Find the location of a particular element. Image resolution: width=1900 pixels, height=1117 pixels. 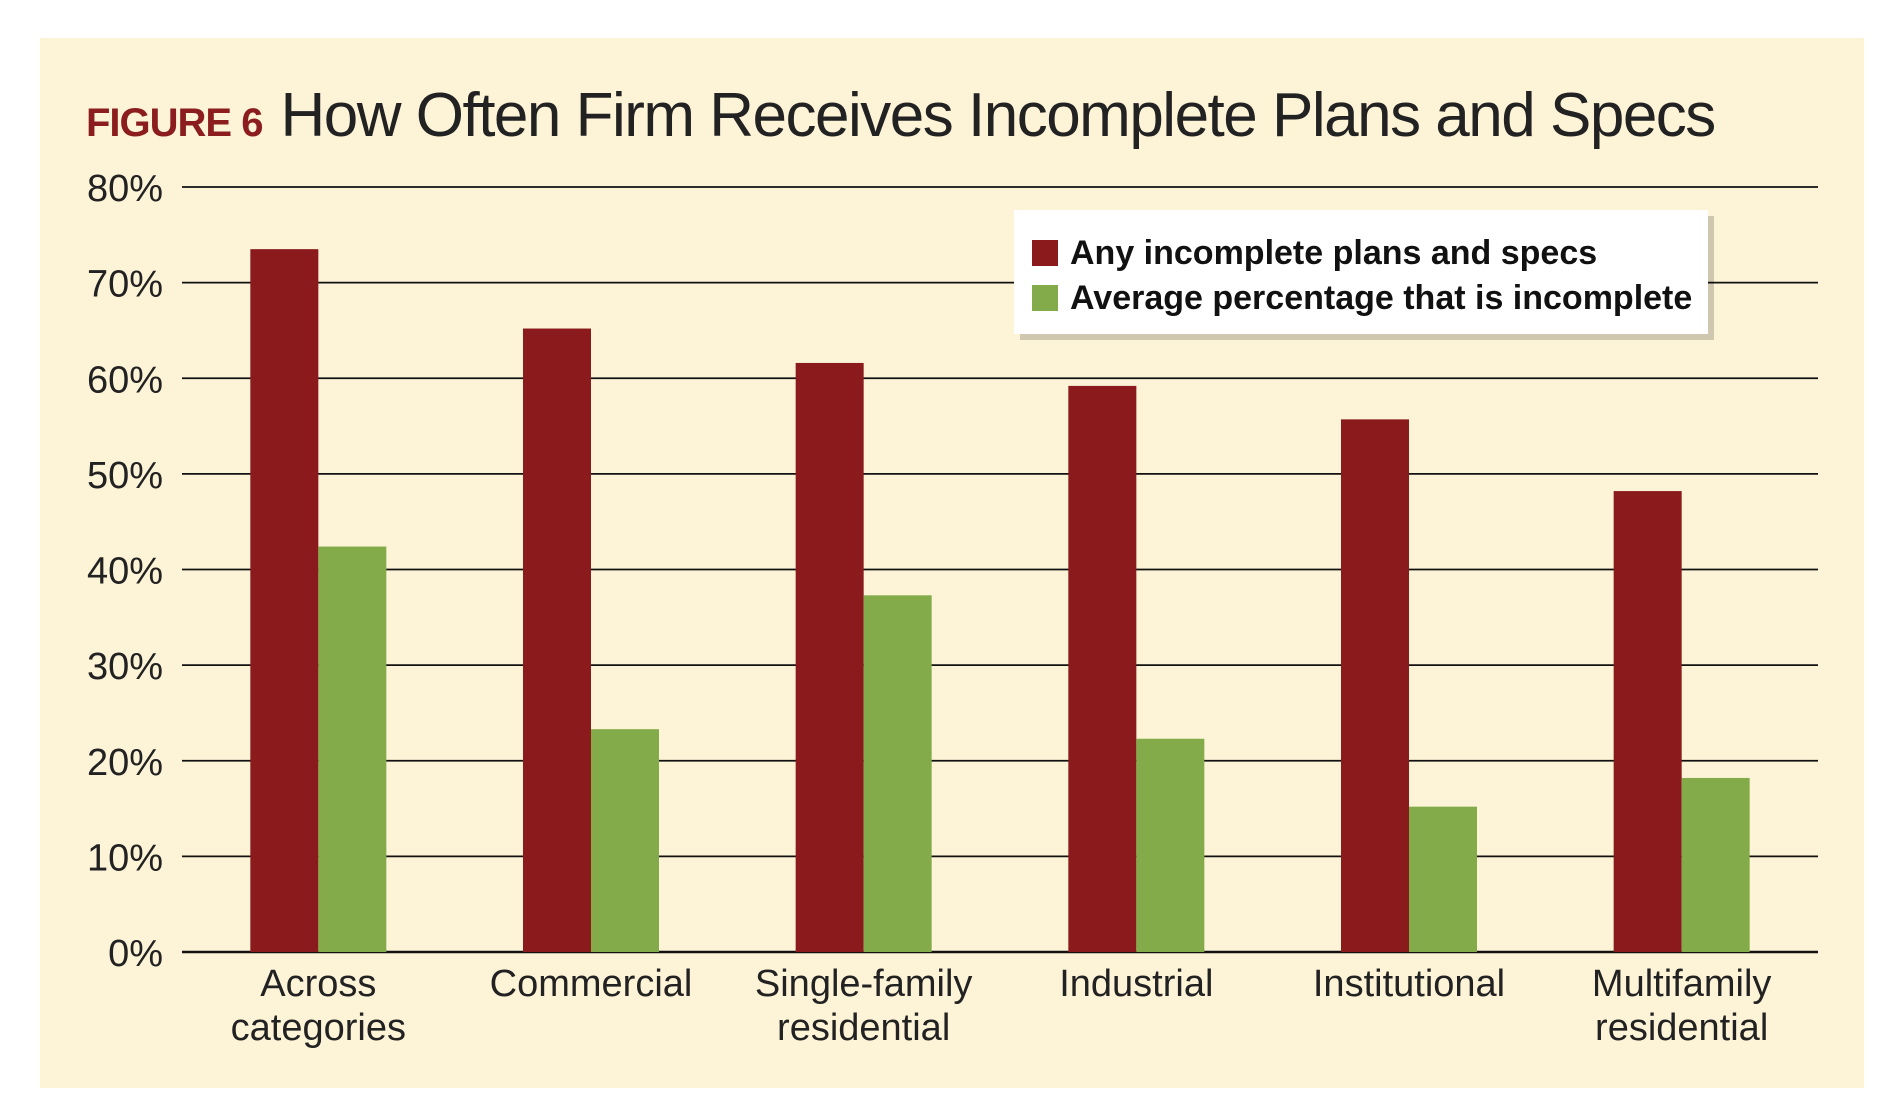

y-tick-label: 70% is located at coordinates (125, 285).